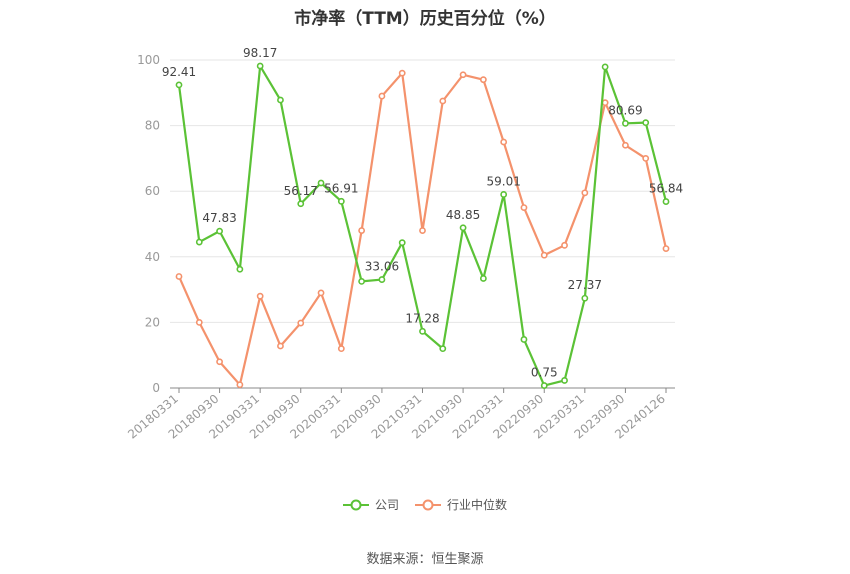 The height and width of the screenshot is (574, 850). What do you see at coordinates (386, 505) in the screenshot?
I see `legend-company-label: 公司` at bounding box center [386, 505].